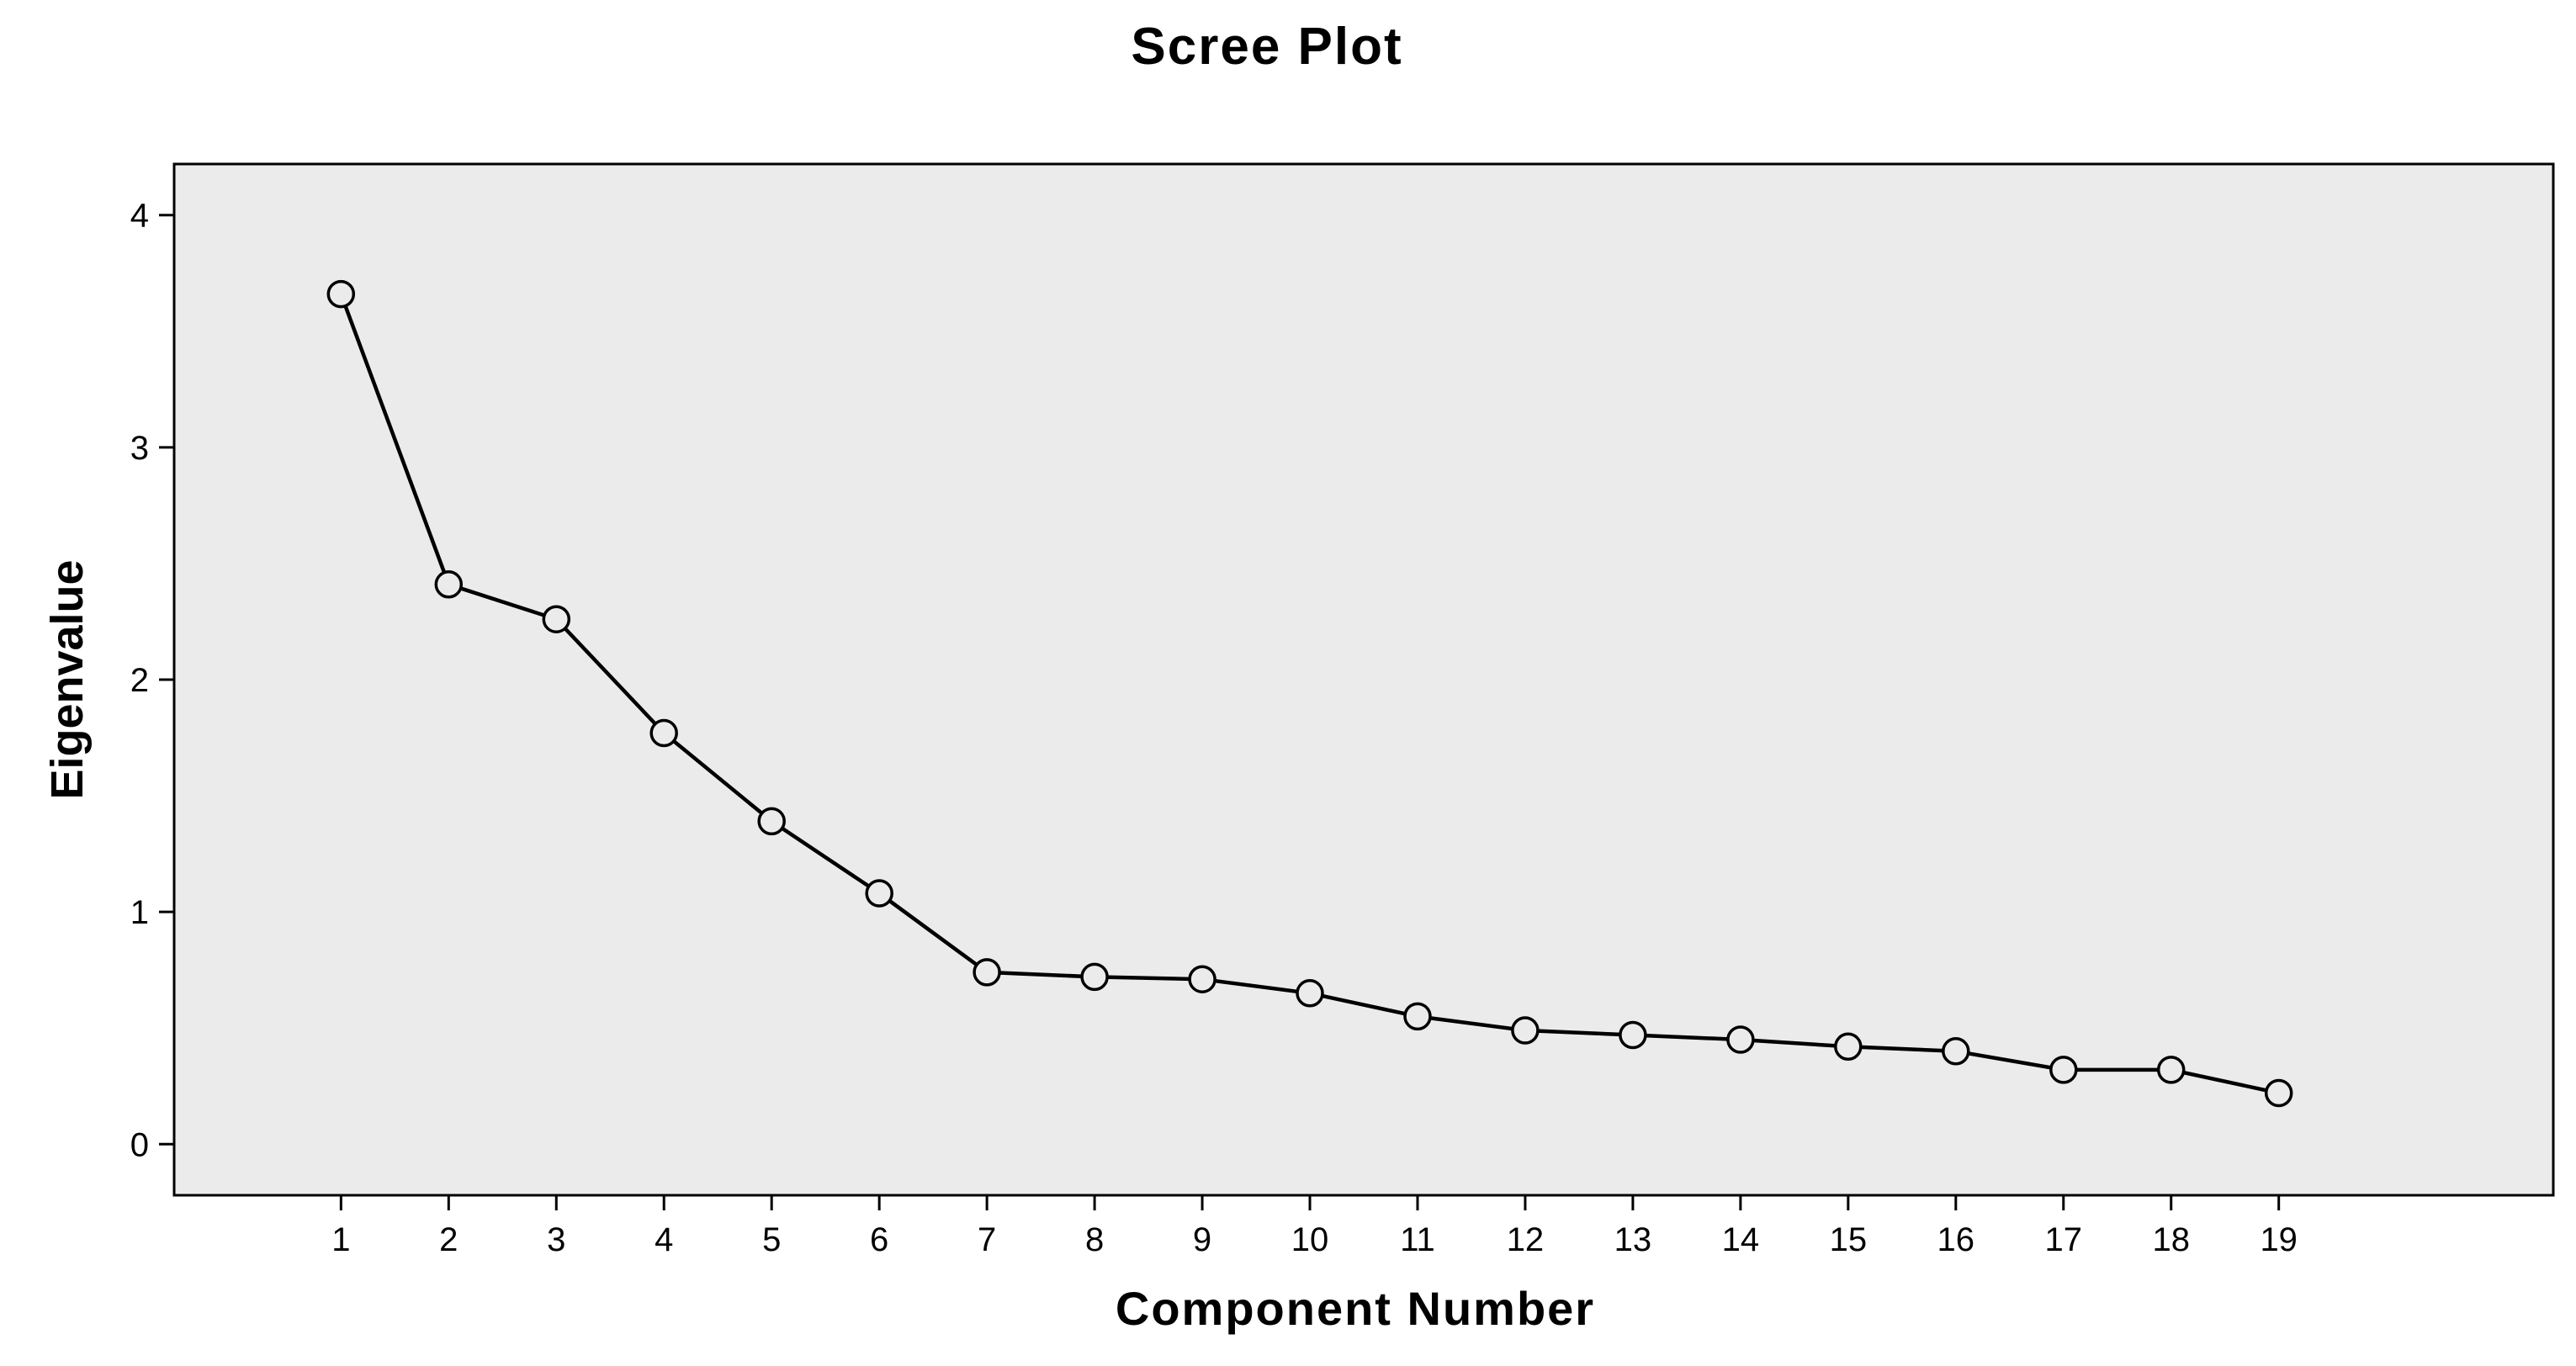 Image resolution: width=2576 pixels, height=1366 pixels. What do you see at coordinates (1266, 47) in the screenshot?
I see `chart-title: Scree Plot` at bounding box center [1266, 47].